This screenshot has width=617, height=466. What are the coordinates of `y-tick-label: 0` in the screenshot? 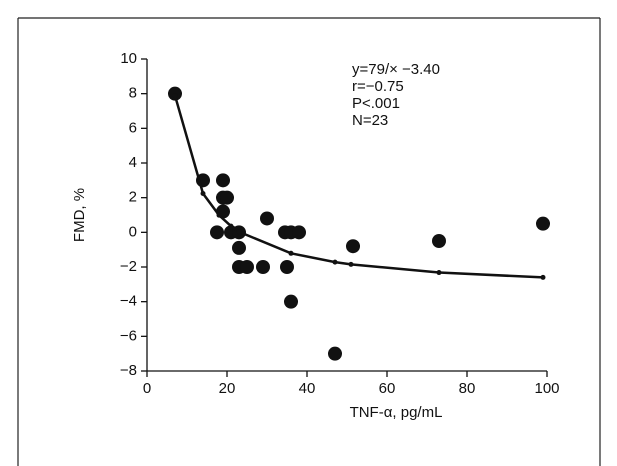 It's located at (133, 231).